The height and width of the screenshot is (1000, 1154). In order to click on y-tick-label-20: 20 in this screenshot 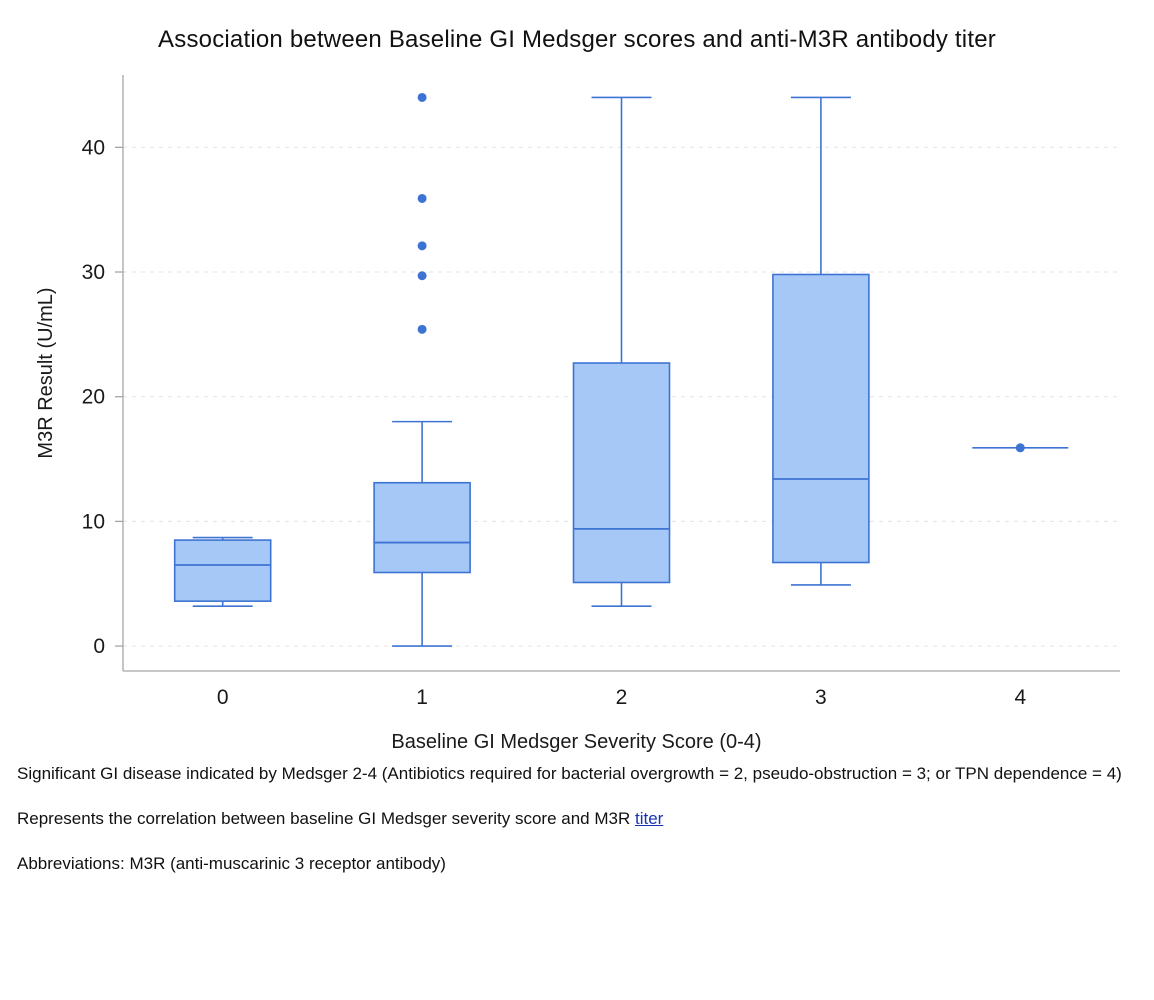, I will do `click(93, 397)`.